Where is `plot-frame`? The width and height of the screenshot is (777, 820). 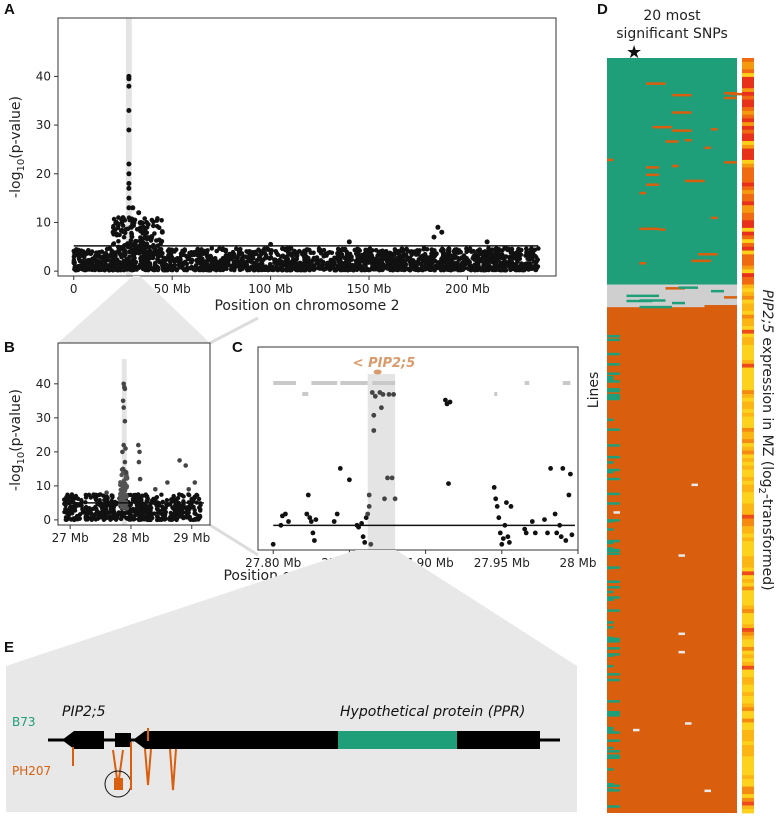
plot-frame is located at coordinates (418, 448).